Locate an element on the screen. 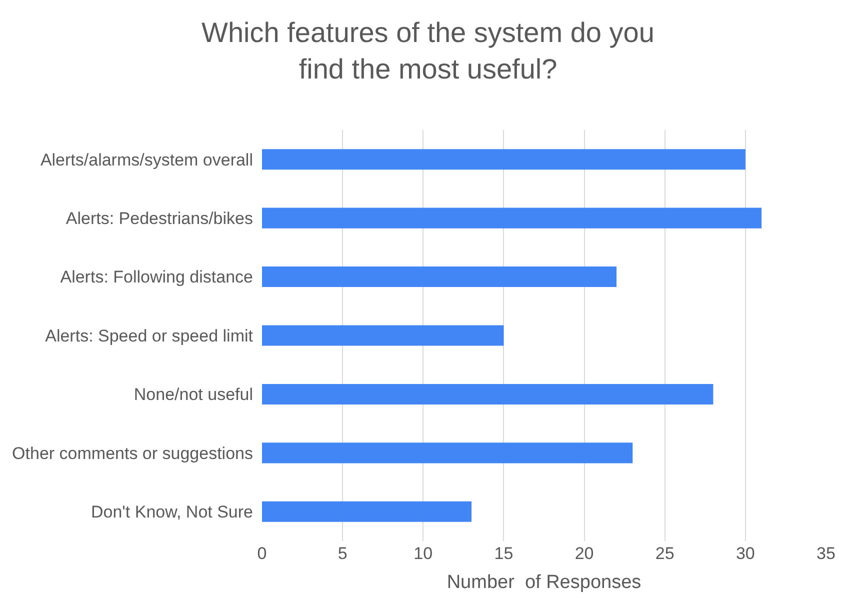  x-tick-label: 15 is located at coordinates (504, 553).